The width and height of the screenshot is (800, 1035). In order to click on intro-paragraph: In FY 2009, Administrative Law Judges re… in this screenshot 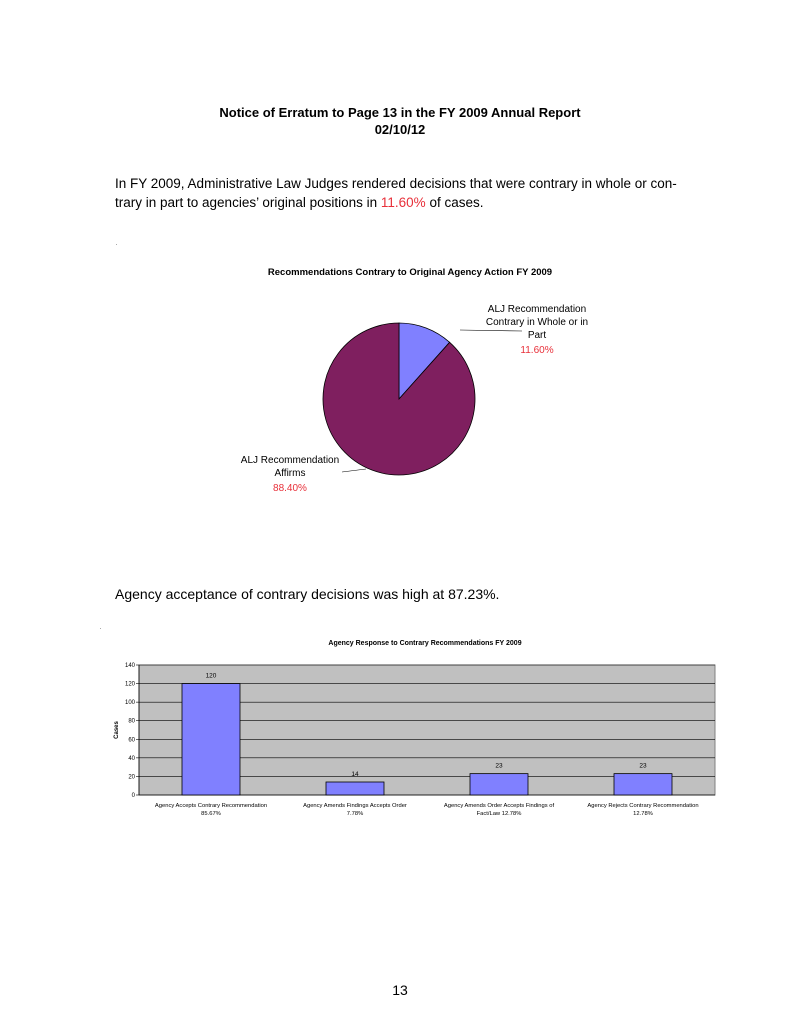, I will do `click(405, 193)`.